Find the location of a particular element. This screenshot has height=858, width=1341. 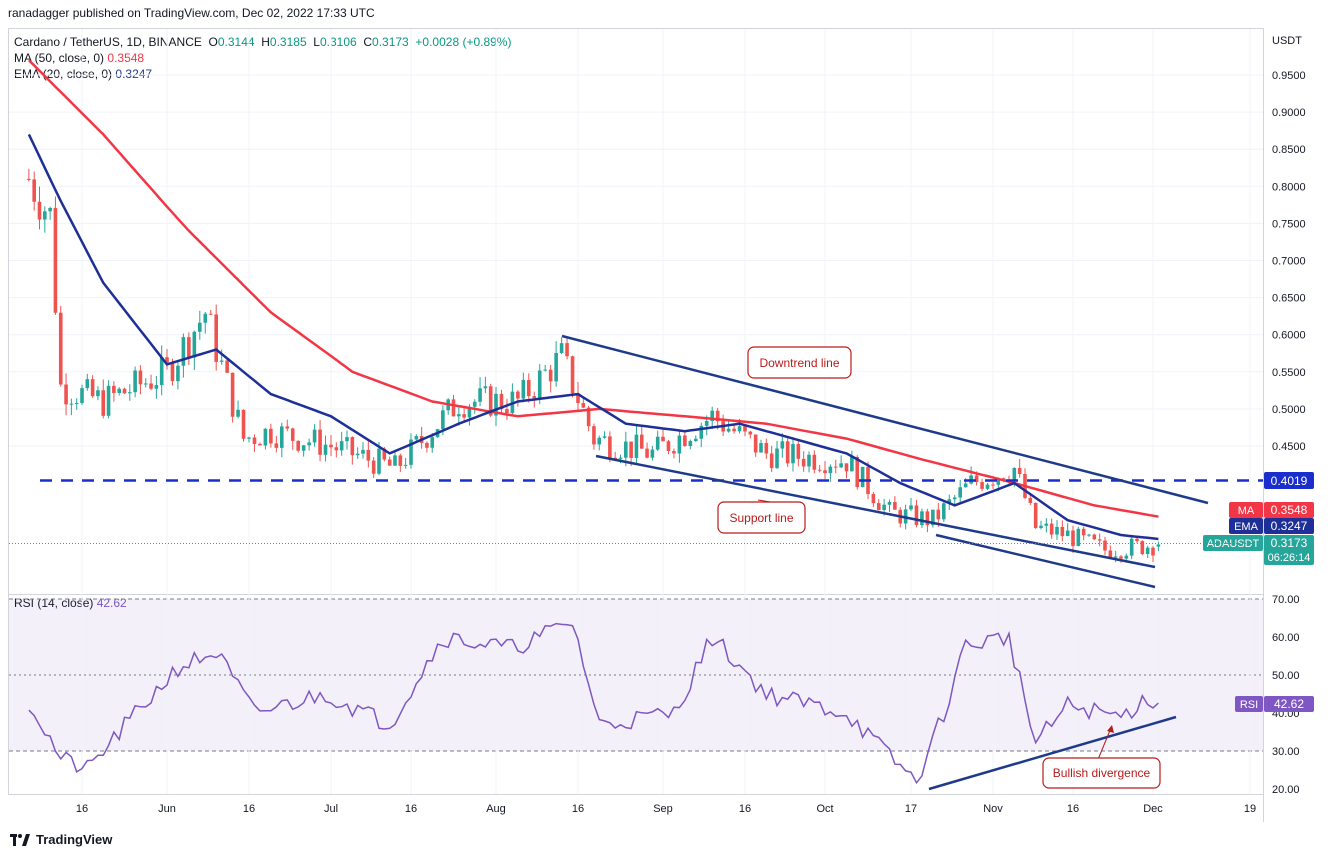

symbol-badge-value: 0.3173 is located at coordinates (1289, 543).